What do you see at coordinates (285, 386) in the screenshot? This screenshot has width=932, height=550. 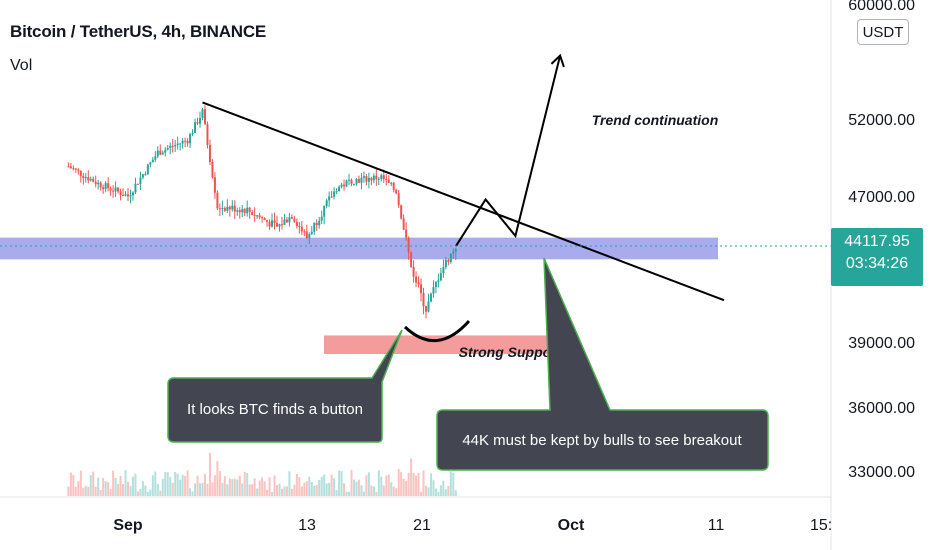 I see `callout-left` at bounding box center [285, 386].